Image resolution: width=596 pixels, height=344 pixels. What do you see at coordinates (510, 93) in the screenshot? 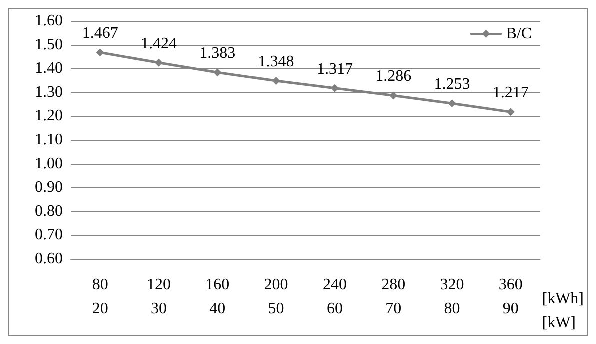
I see `data-label: 1.217` at bounding box center [510, 93].